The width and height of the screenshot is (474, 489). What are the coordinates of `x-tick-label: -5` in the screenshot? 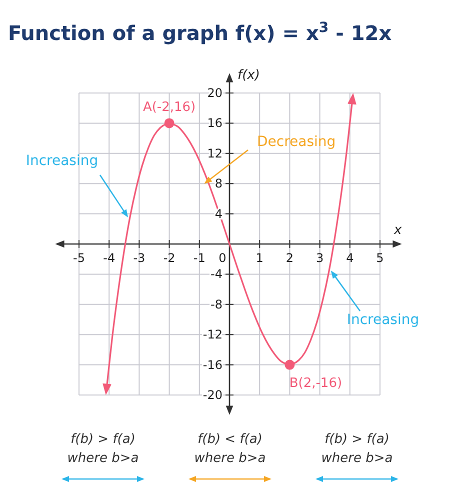 It's located at (79, 258).